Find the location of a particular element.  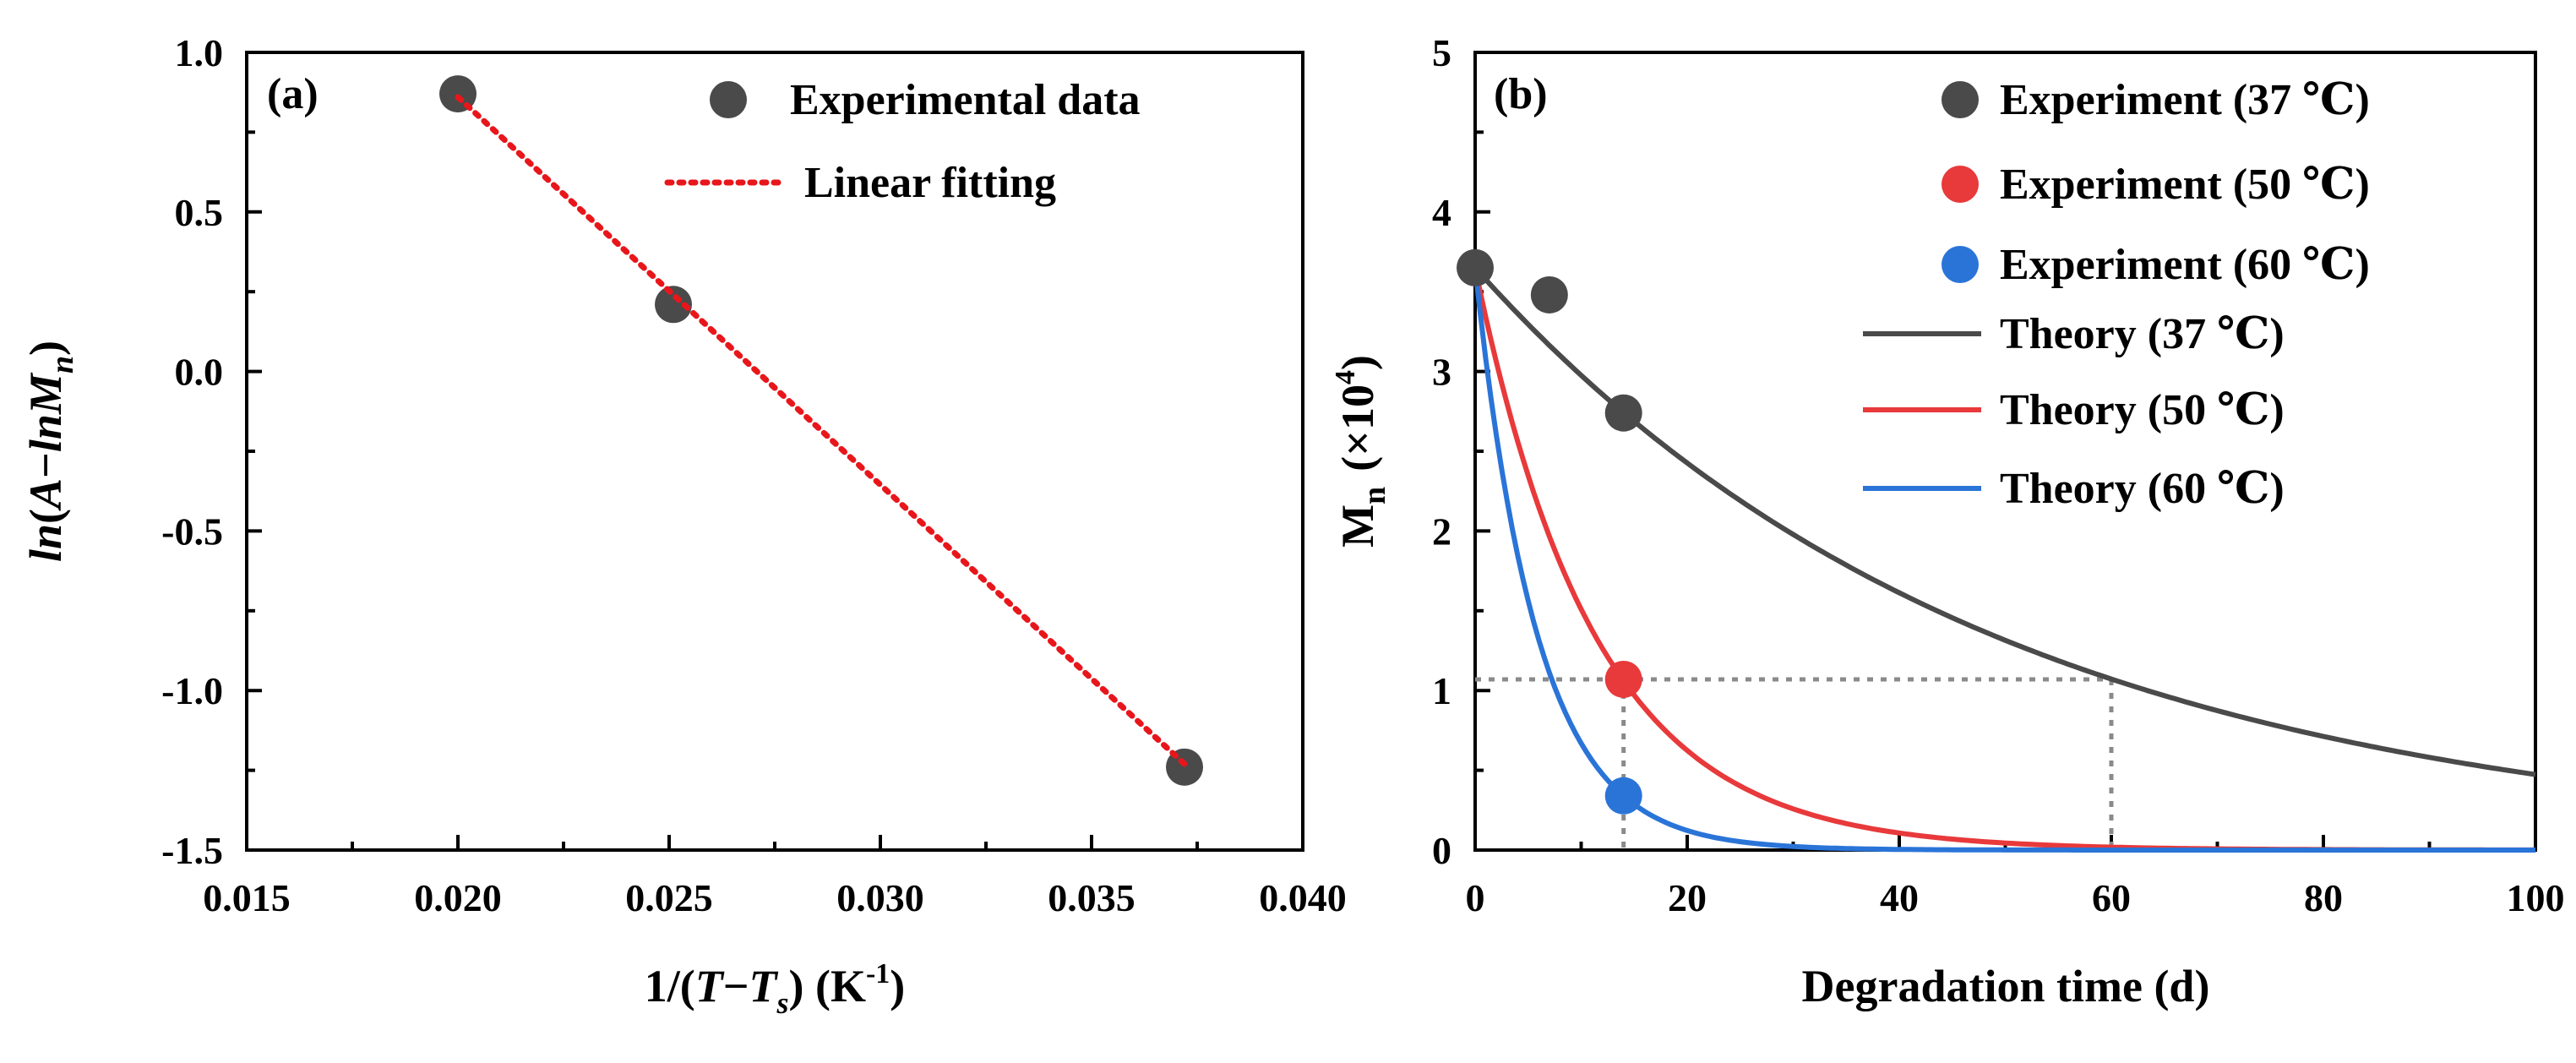

legend-b-marker-exp60 is located at coordinates (1960, 264).